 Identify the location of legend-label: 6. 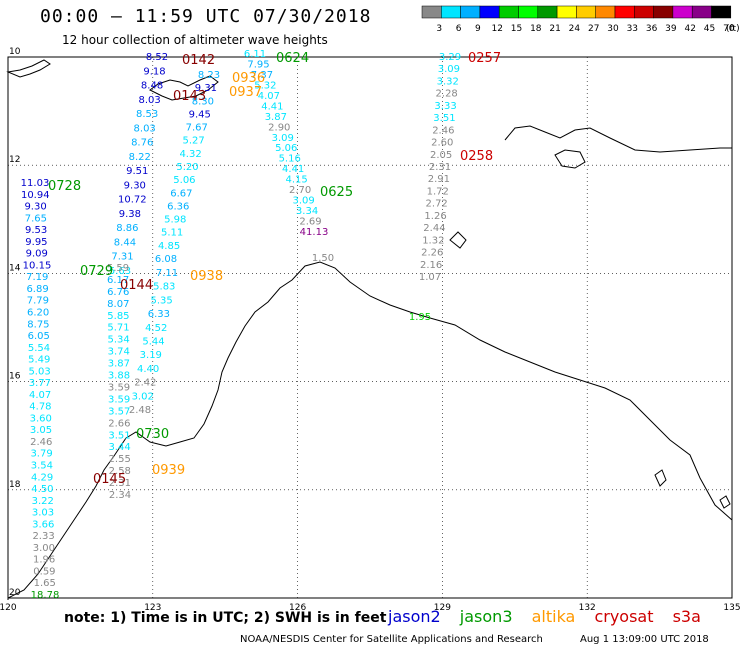
(459, 29).